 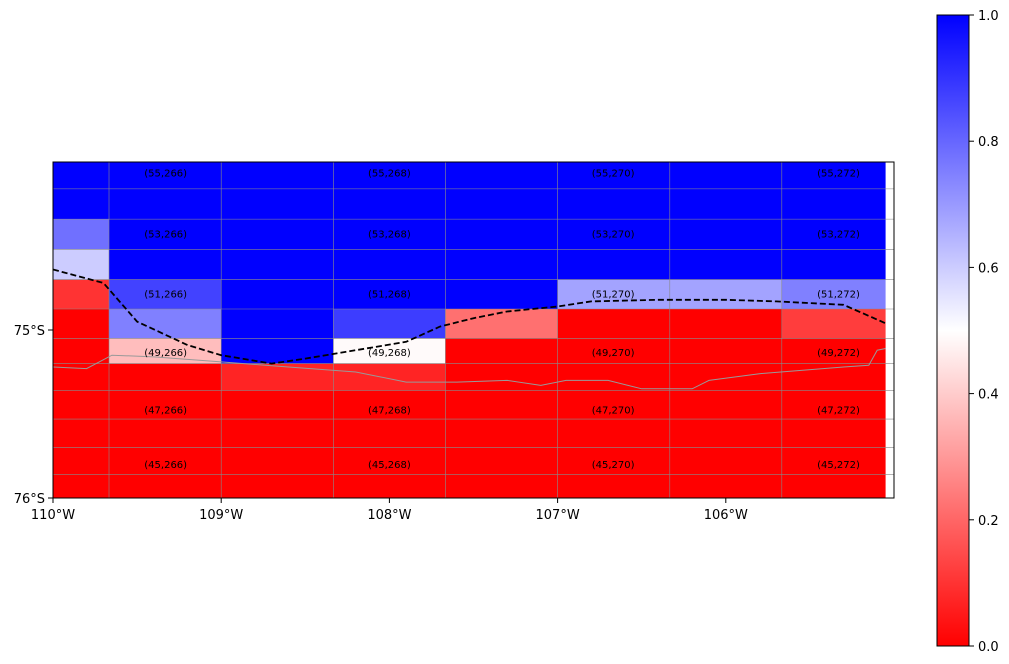 What do you see at coordinates (988, 16) in the screenshot?
I see `colorbar-tick-label: 1.0` at bounding box center [988, 16].